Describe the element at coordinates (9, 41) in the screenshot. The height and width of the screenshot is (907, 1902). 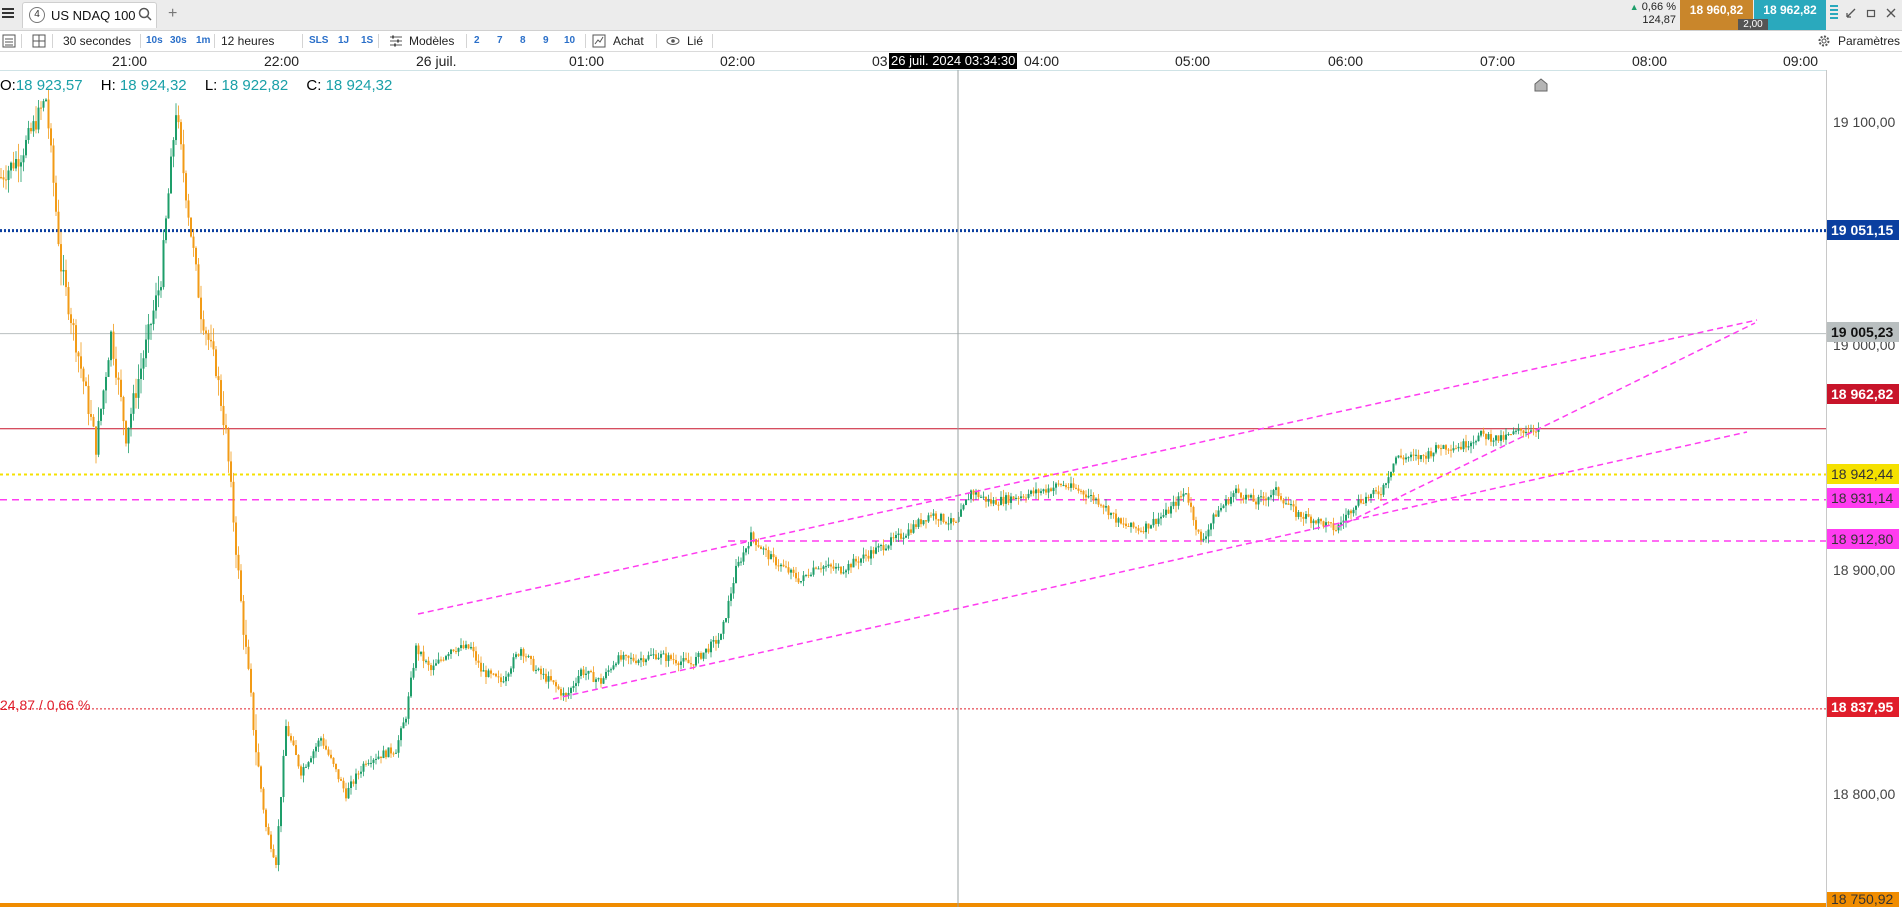
I see `list-icon` at that location.